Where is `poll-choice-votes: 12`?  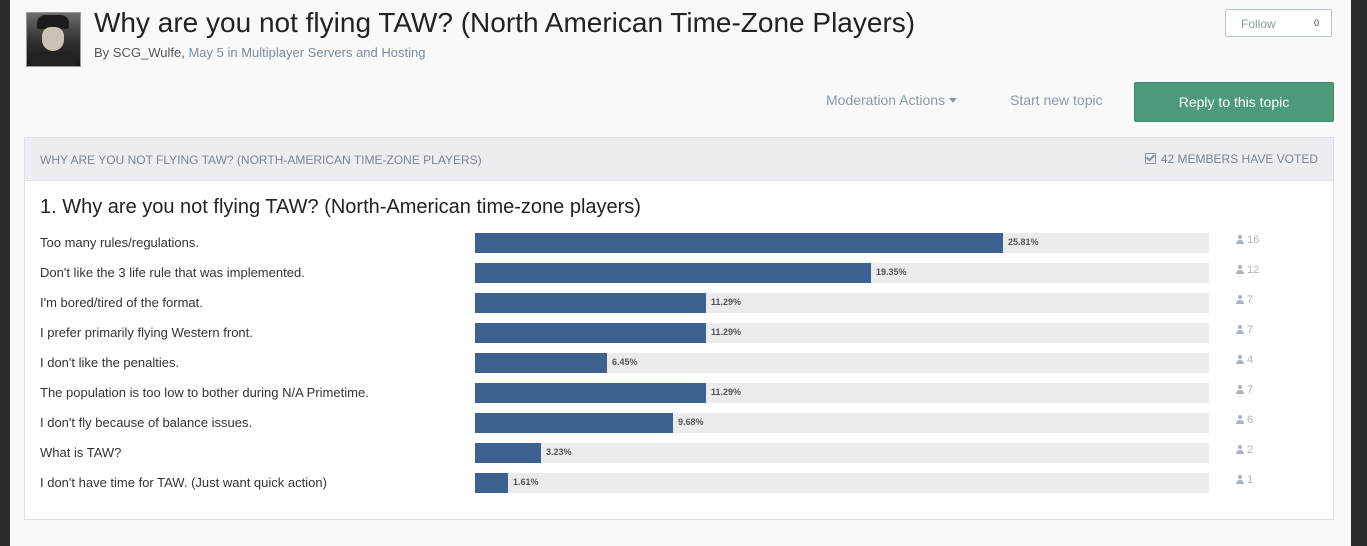 poll-choice-votes: 12 is located at coordinates (1247, 270).